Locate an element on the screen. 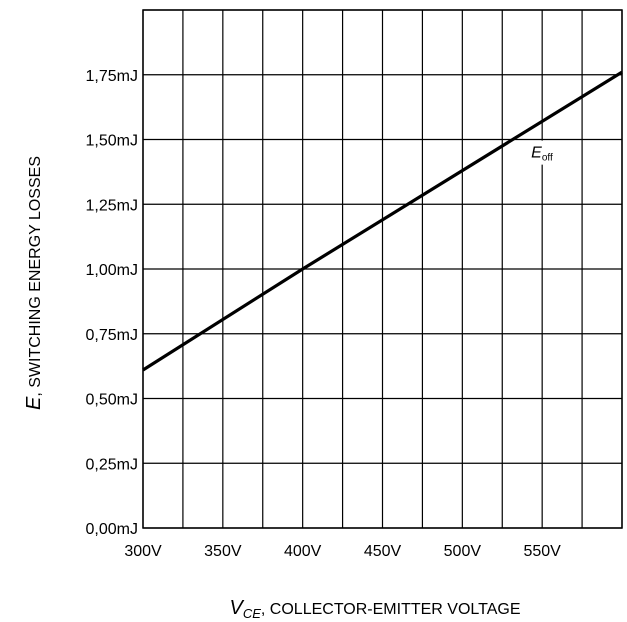 Image resolution: width=627 pixels, height=622 pixels. x-tick-label: 350V is located at coordinates (223, 551).